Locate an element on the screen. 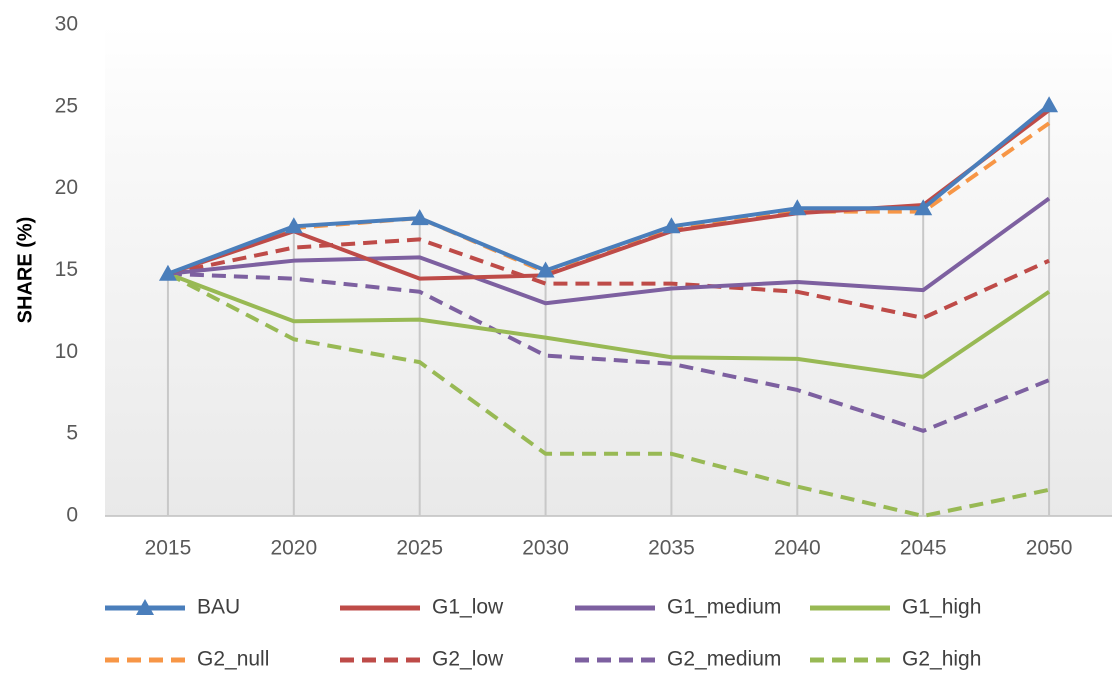 Image resolution: width=1112 pixels, height=678 pixels. legend-label: G1_medium is located at coordinates (724, 607).